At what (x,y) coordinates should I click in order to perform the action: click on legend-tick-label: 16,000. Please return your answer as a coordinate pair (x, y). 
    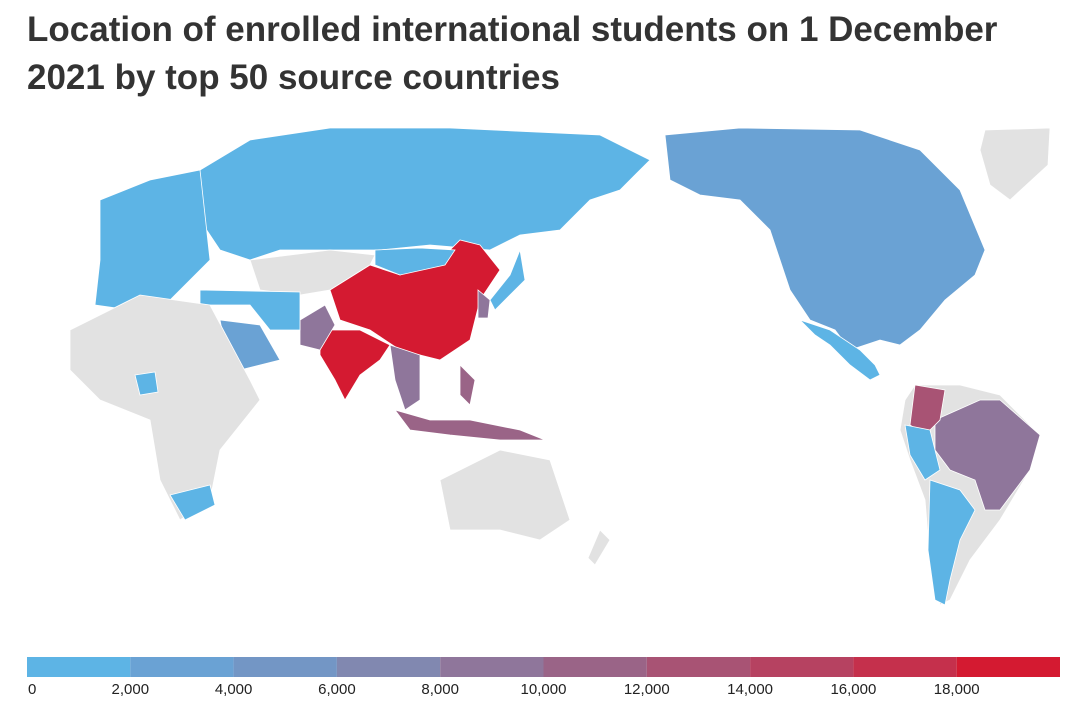
    Looking at the image, I should click on (853, 689).